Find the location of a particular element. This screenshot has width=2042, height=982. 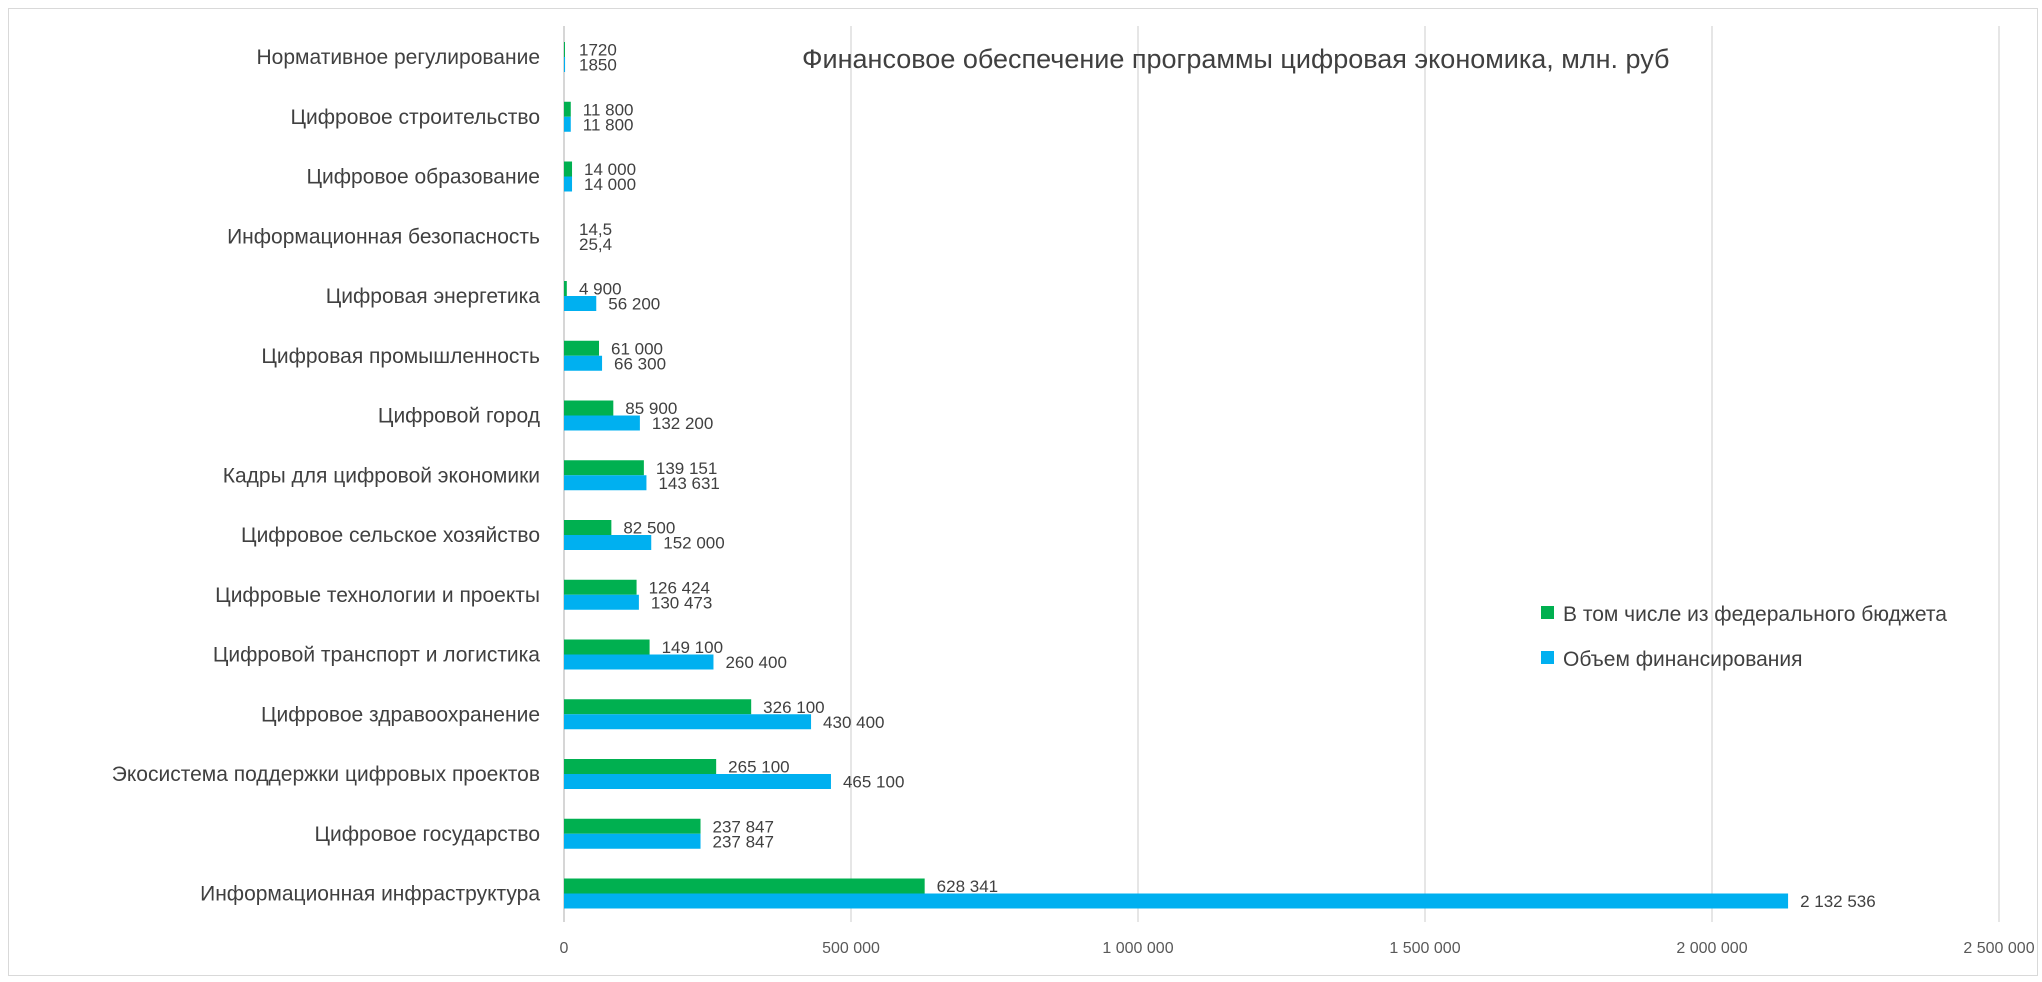

data-label-federal: 149 100 is located at coordinates (692, 647).